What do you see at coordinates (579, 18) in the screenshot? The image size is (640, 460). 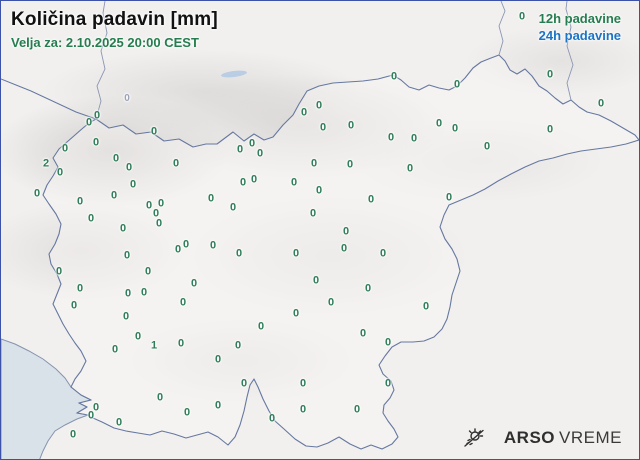 I see `link-12h-precipitation: 12h padavine` at bounding box center [579, 18].